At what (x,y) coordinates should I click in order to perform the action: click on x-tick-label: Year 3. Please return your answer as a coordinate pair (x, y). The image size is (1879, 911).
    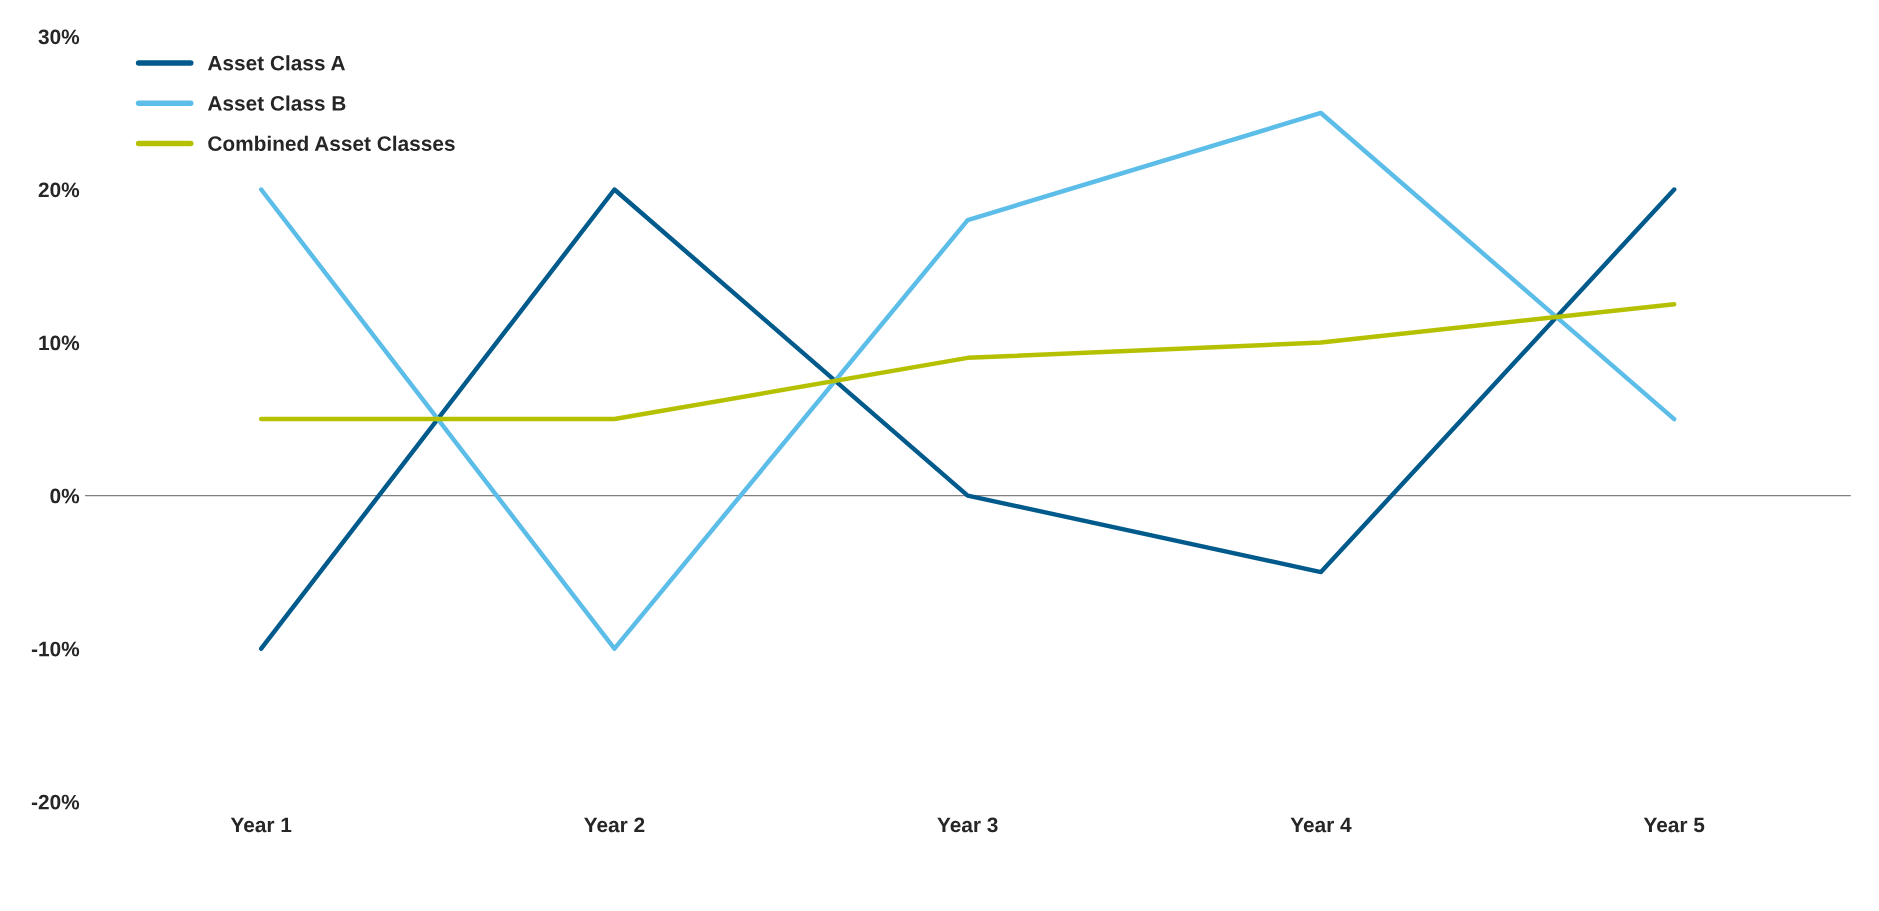
    Looking at the image, I should click on (967, 825).